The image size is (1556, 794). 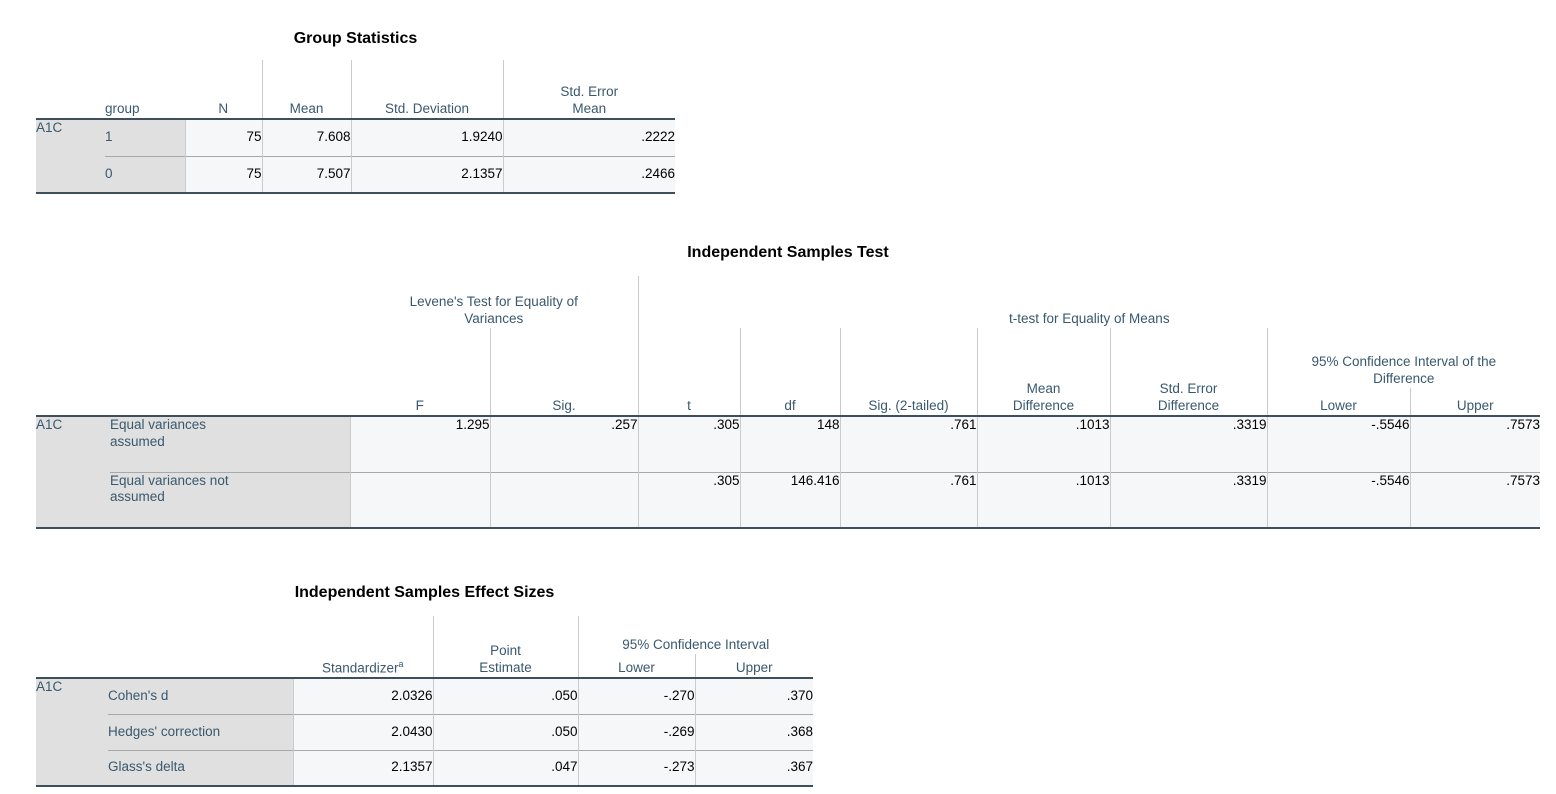 What do you see at coordinates (908, 372) in the screenshot?
I see `col-header-sig-2-tailed: Sig. (2-tailed)` at bounding box center [908, 372].